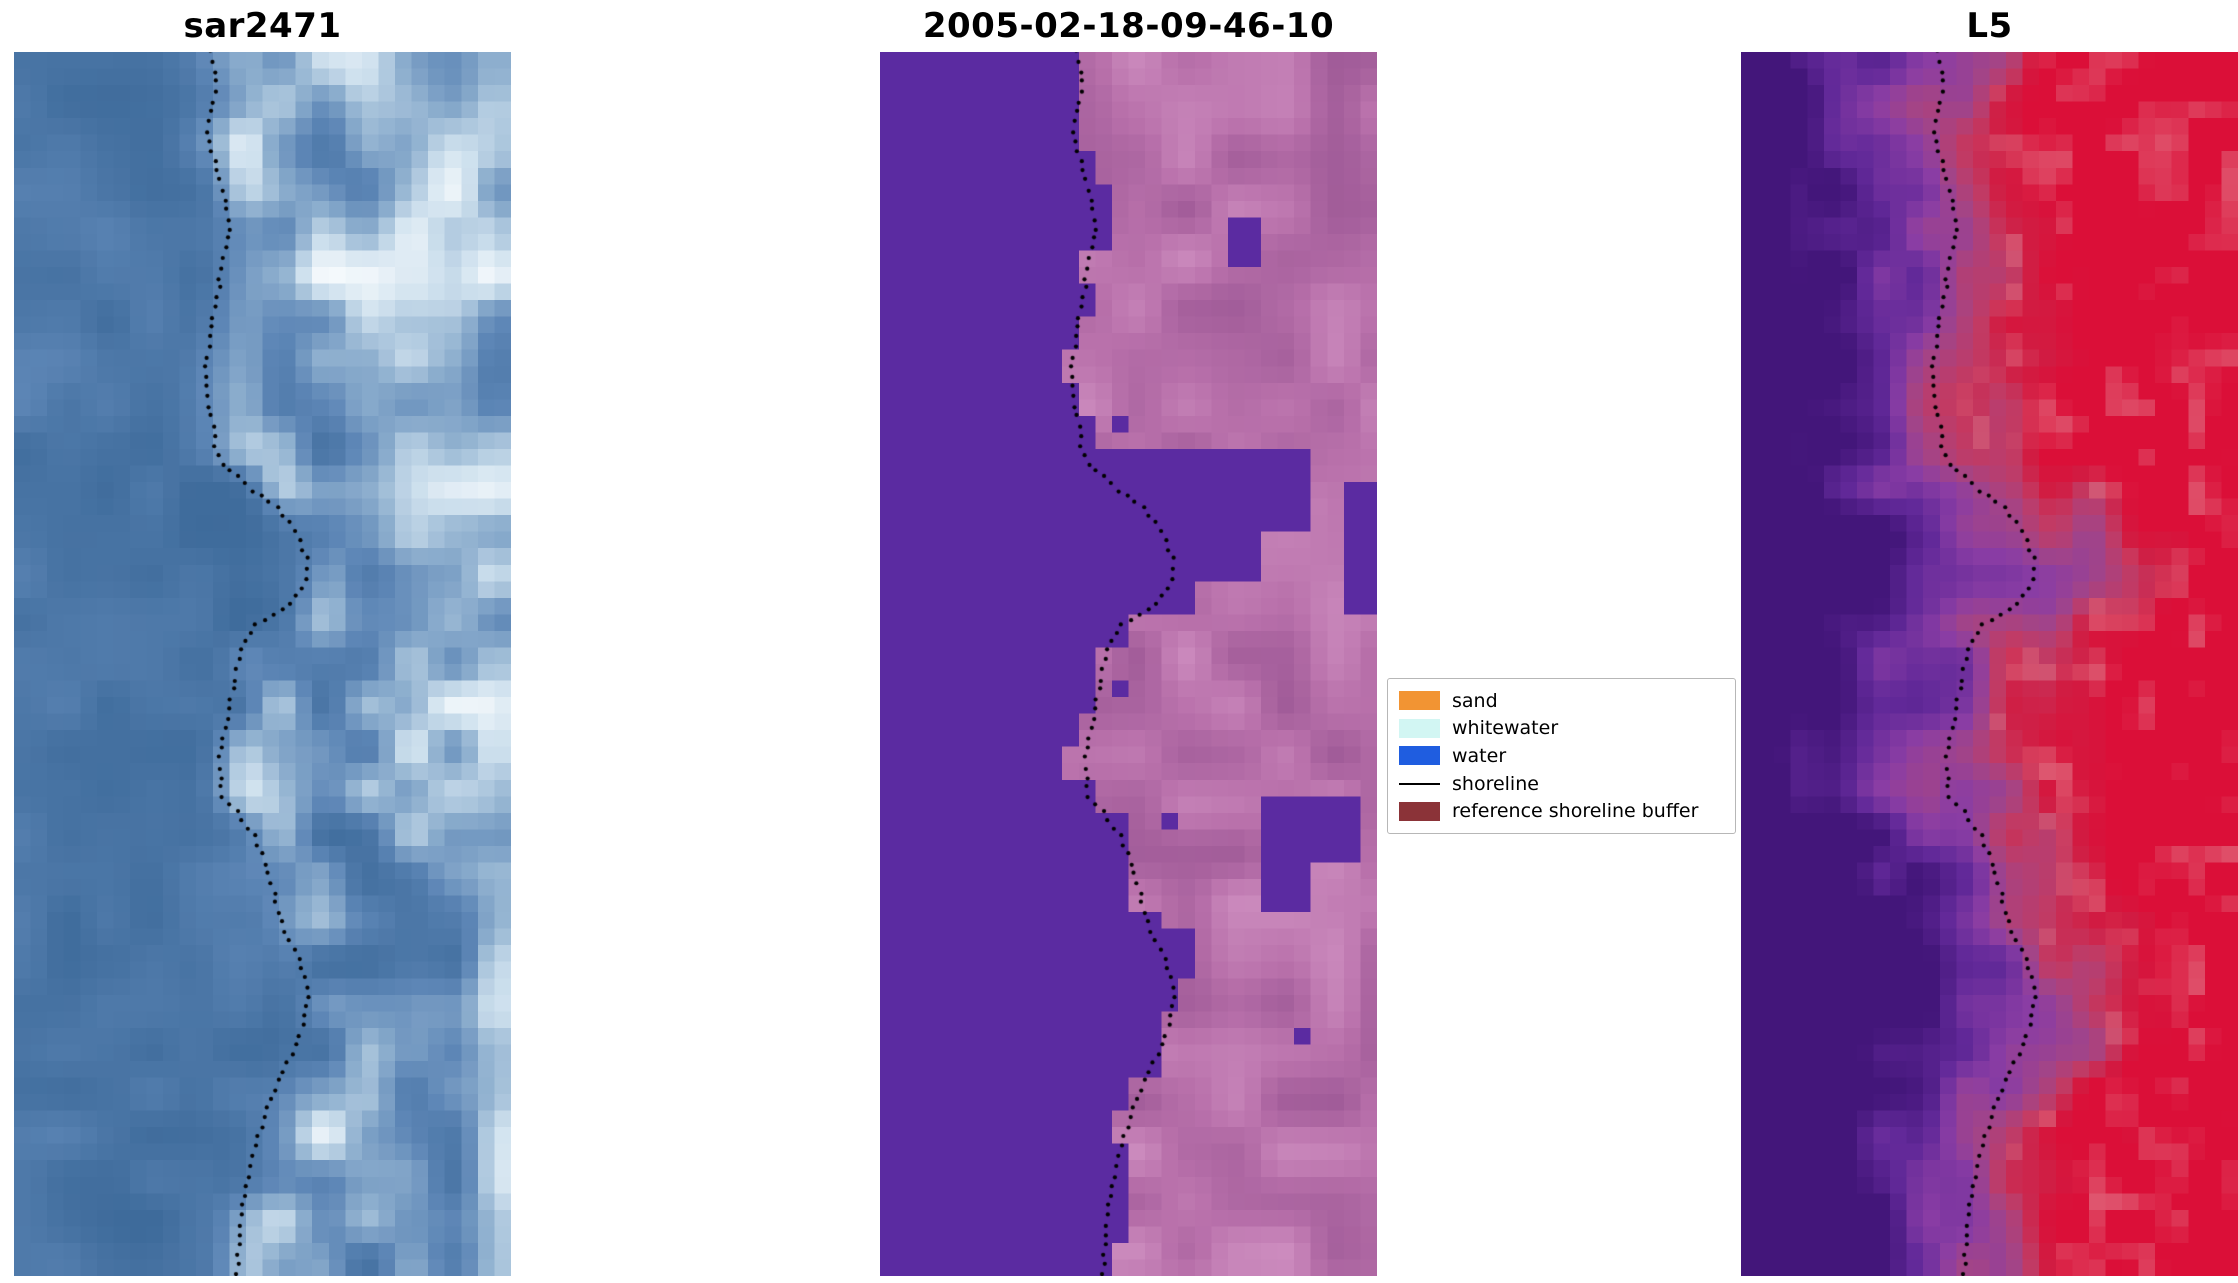  I want to click on legend-item-sand: sand, so click(1561, 701).